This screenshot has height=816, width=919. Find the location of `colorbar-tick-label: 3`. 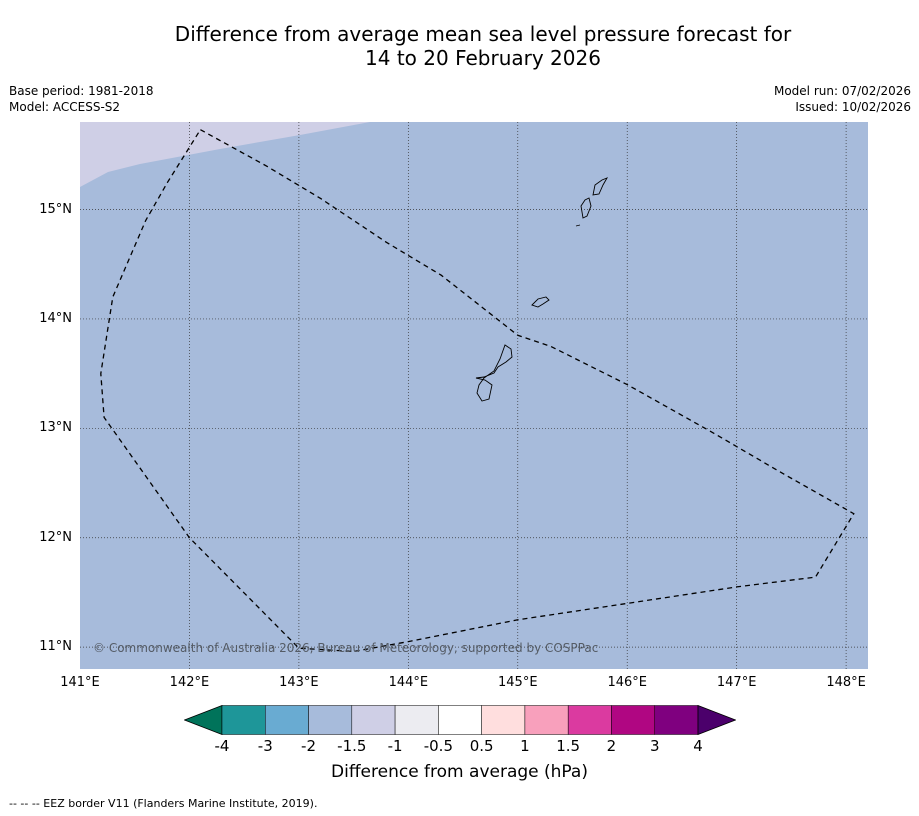

colorbar-tick-label: 3 is located at coordinates (654, 746).